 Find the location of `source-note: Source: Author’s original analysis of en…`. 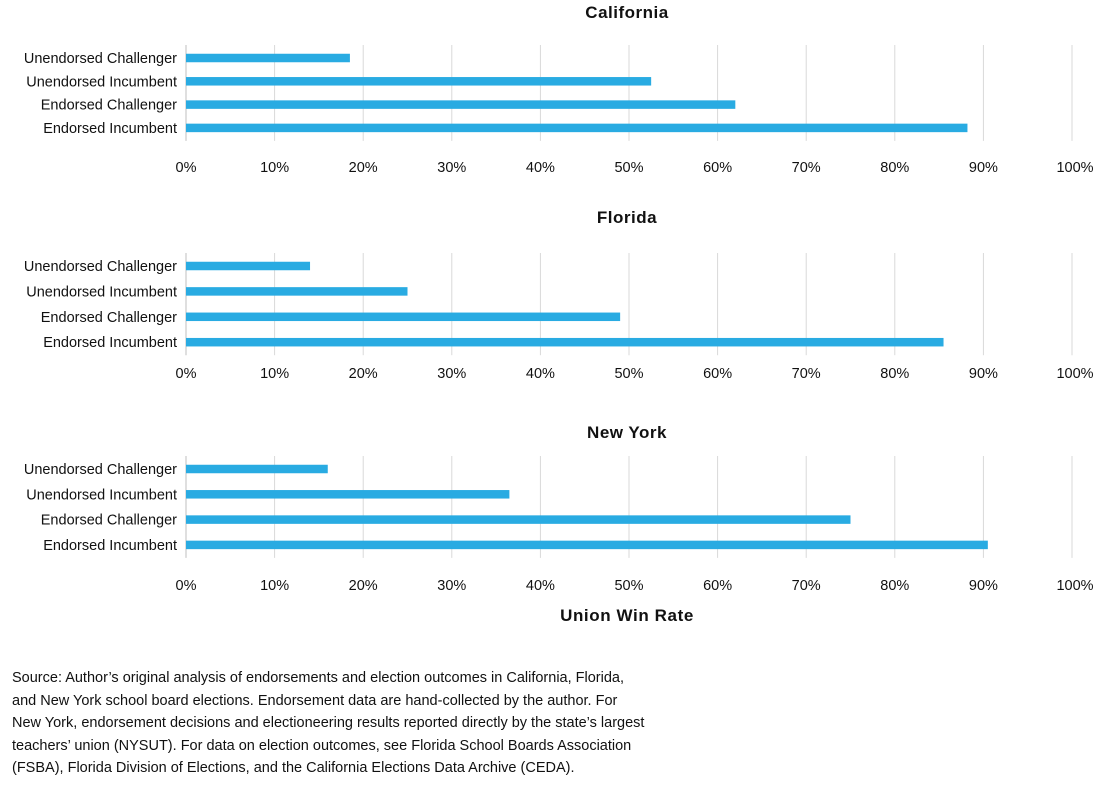

source-note: Source: Author’s original analysis of en… is located at coordinates (328, 723).